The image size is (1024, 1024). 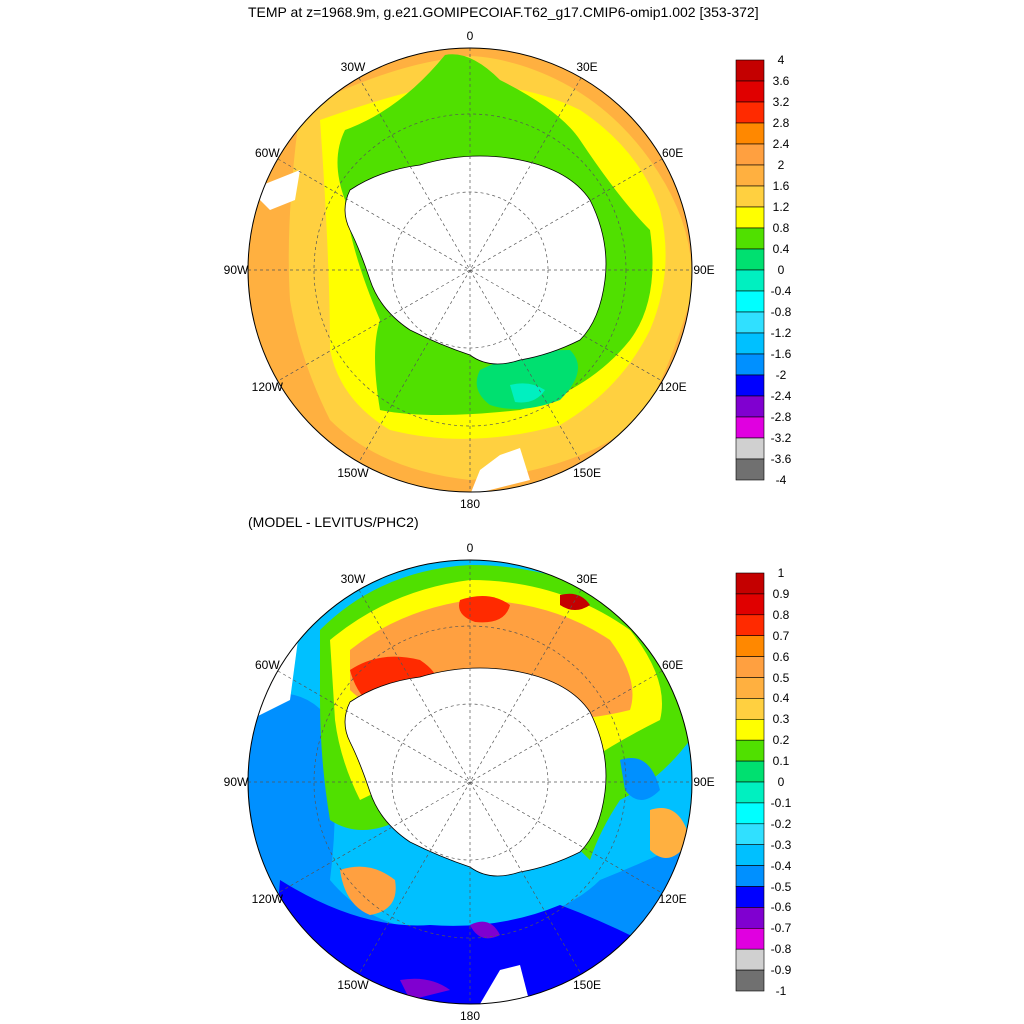 What do you see at coordinates (781, 573) in the screenshot?
I see `bottom-colorbar-label: 1` at bounding box center [781, 573].